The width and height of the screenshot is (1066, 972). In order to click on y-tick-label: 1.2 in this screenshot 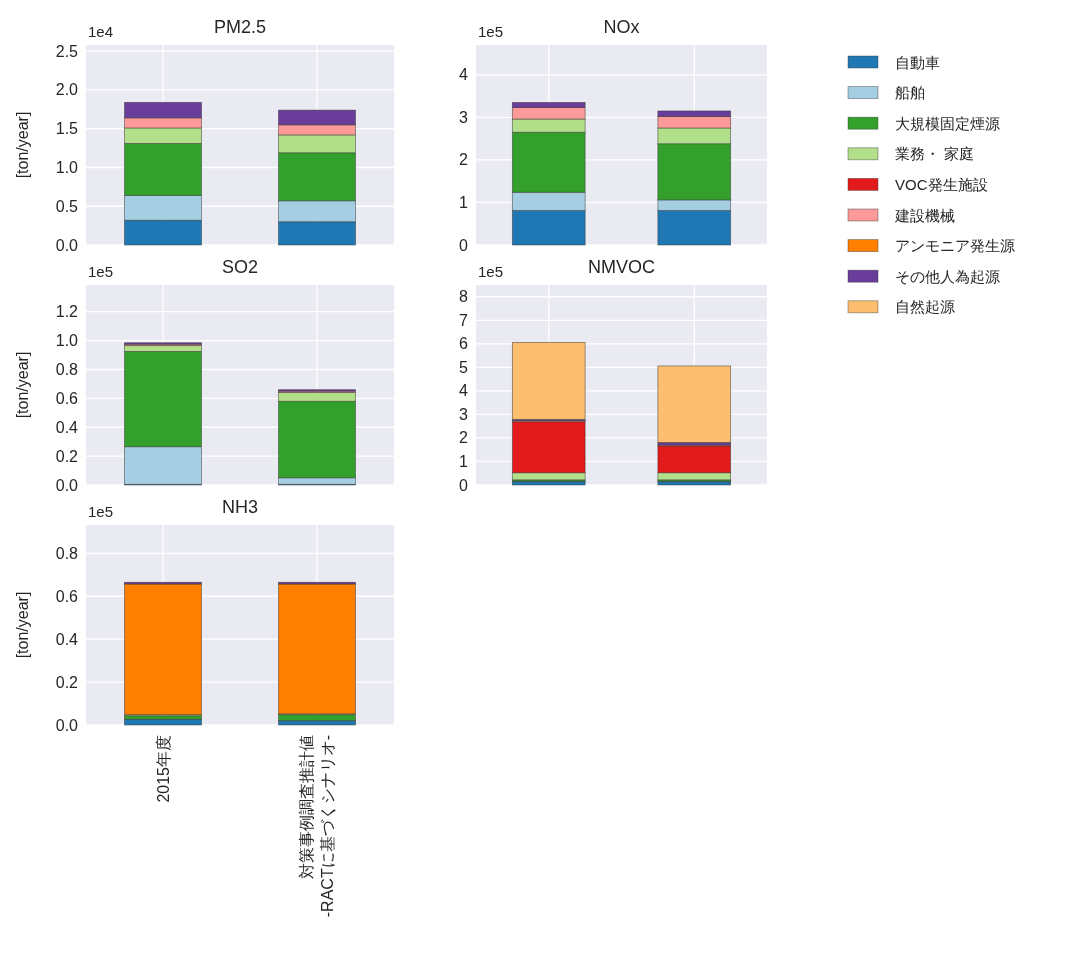, I will do `click(67, 312)`.